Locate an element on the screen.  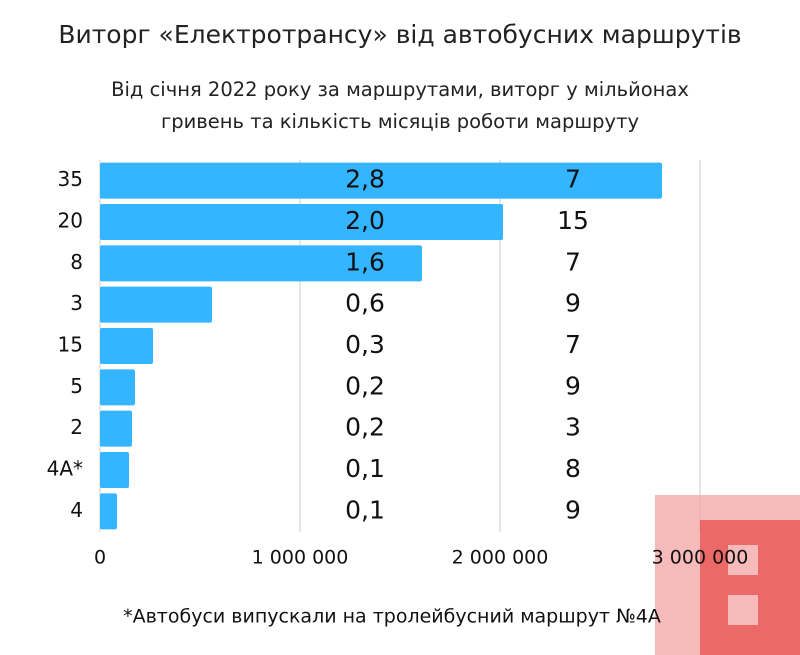
y-tick-label: 35 is located at coordinates (70, 179).